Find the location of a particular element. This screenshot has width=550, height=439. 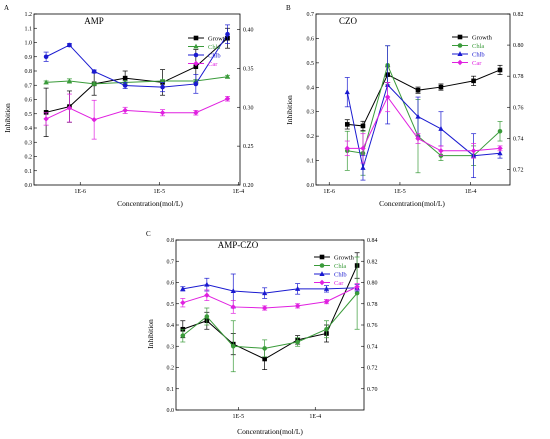

y2-tick-label: 0.35 is located at coordinates (248, 69).